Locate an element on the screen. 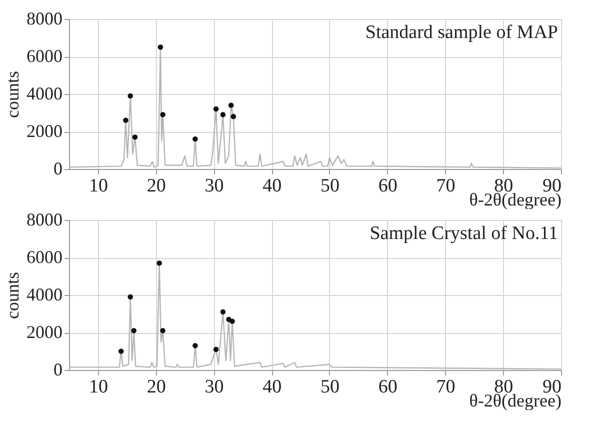 The image size is (597, 436). annotation: Standard sample of MAP is located at coordinates (461, 32).